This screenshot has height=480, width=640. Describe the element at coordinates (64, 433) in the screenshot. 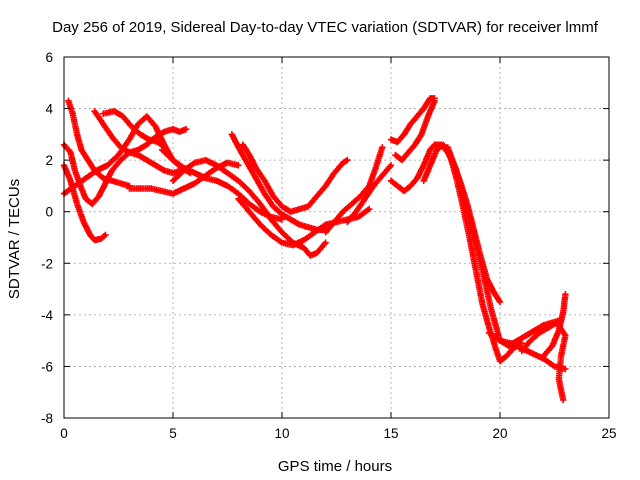

I see `x-tick-label: 0` at that location.